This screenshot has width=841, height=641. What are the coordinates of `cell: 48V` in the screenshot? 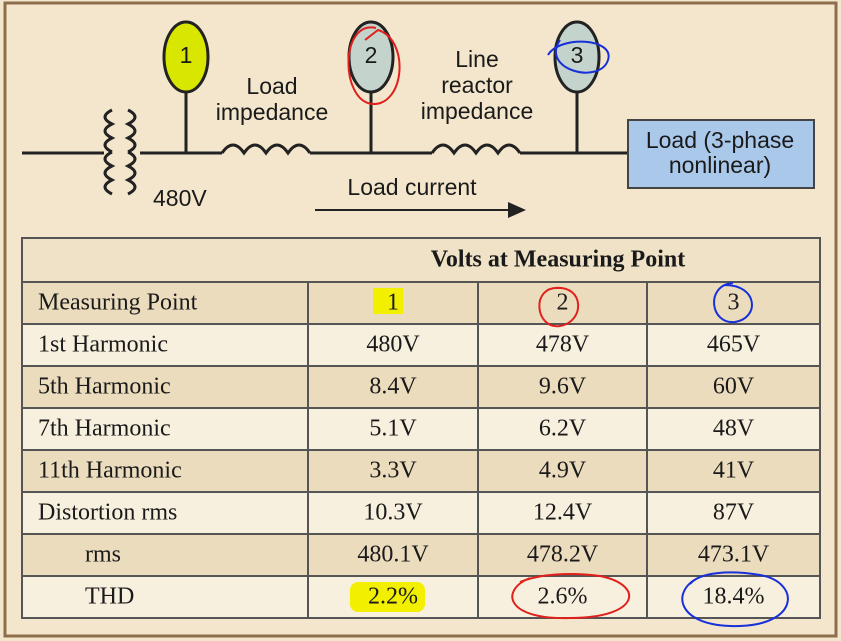 It's located at (734, 429).